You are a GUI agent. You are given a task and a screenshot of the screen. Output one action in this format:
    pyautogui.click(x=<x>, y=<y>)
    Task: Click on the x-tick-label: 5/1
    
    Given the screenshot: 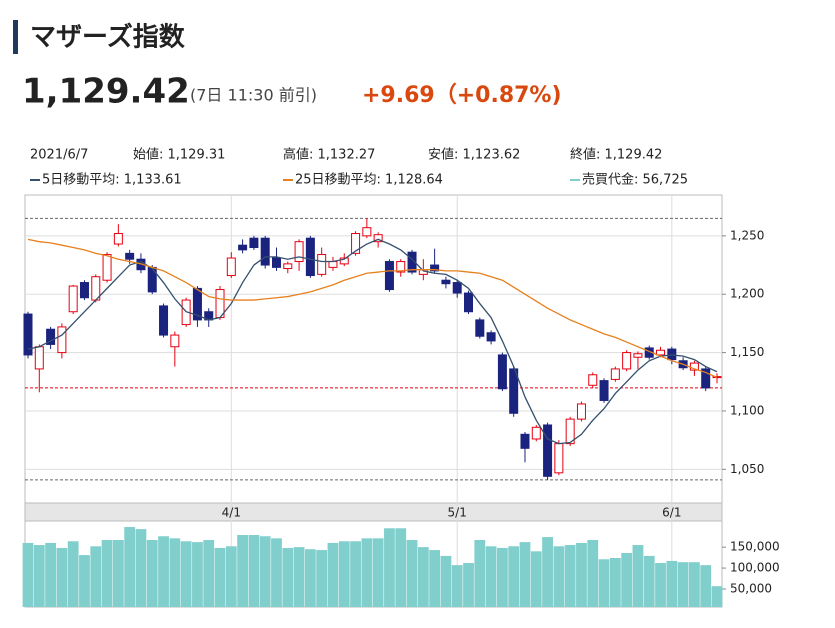 What is the action you would take?
    pyautogui.click(x=457, y=513)
    